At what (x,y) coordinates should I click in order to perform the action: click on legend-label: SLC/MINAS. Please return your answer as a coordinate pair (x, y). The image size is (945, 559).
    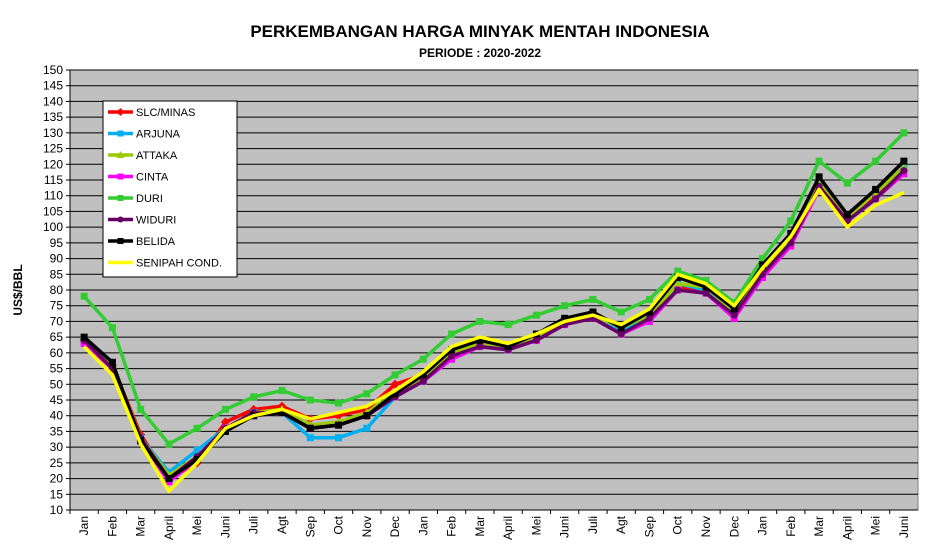
    Looking at the image, I should click on (165, 113).